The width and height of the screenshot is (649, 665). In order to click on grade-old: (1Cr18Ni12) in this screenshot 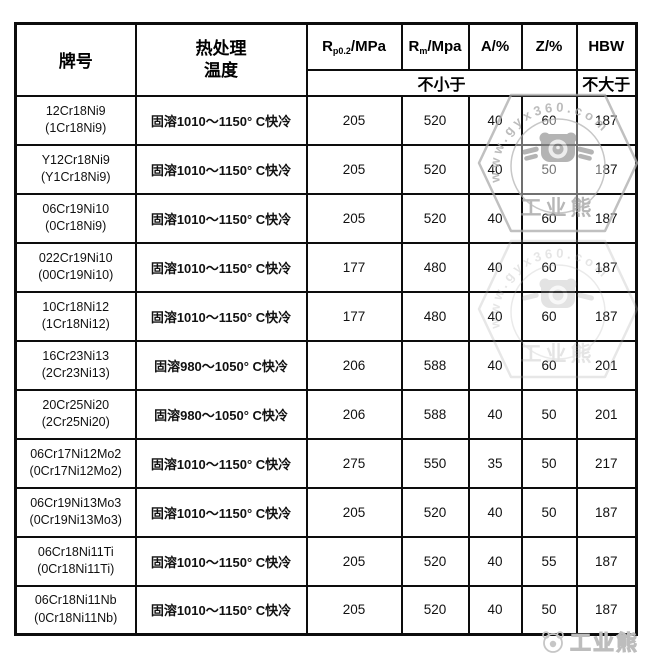, I will do `click(75, 324)`.